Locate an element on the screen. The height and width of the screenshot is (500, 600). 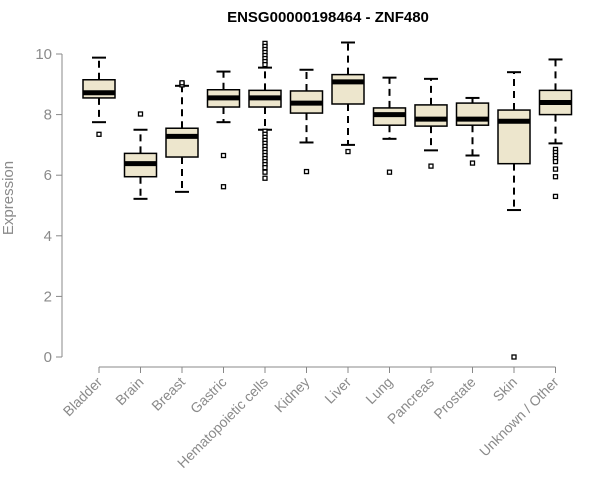
box-prostate is located at coordinates (472, 131).